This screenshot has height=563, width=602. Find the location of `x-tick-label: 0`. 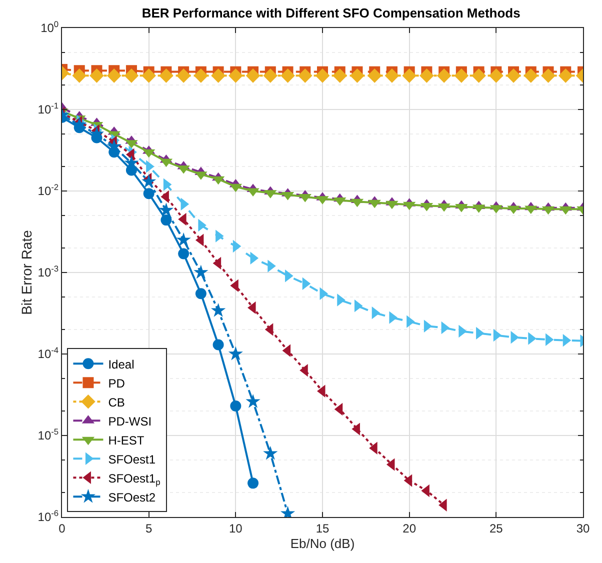

x-tick-label: 0 is located at coordinates (62, 528).